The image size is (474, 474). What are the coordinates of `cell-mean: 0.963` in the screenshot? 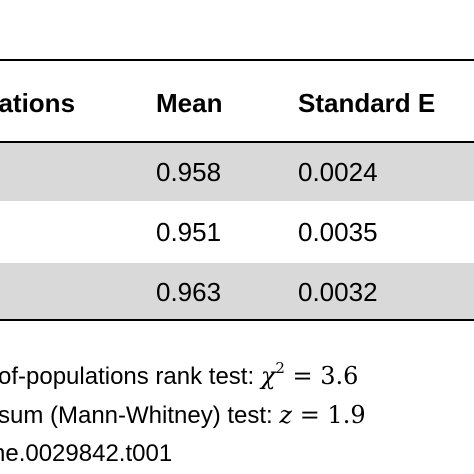 It's located at (189, 292).